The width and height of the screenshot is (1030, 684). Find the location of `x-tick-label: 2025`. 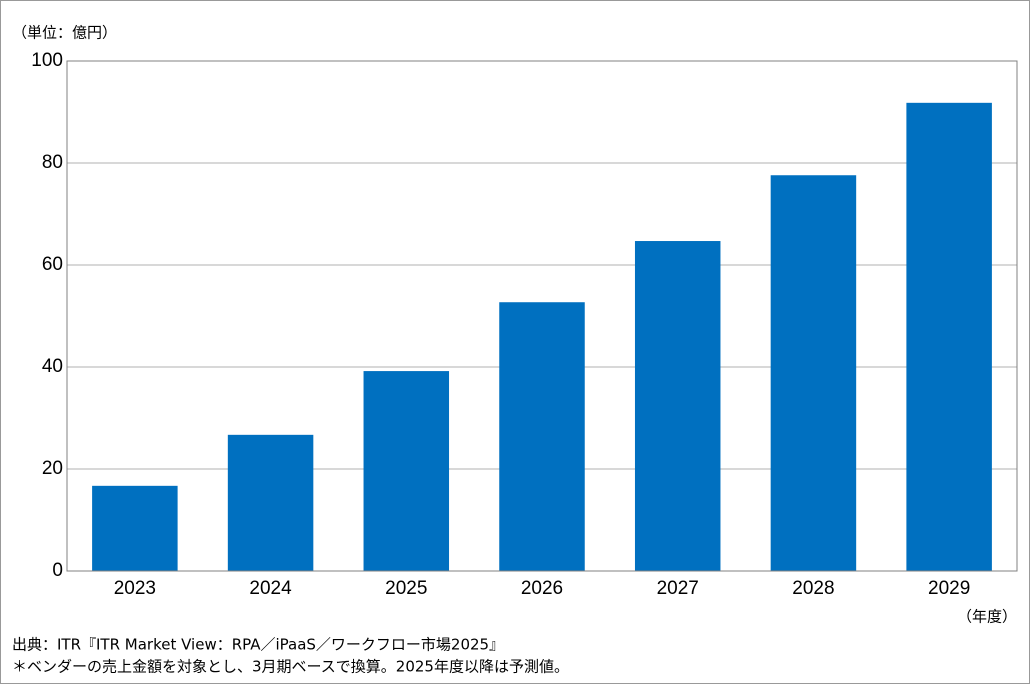

x-tick-label: 2025 is located at coordinates (406, 588).